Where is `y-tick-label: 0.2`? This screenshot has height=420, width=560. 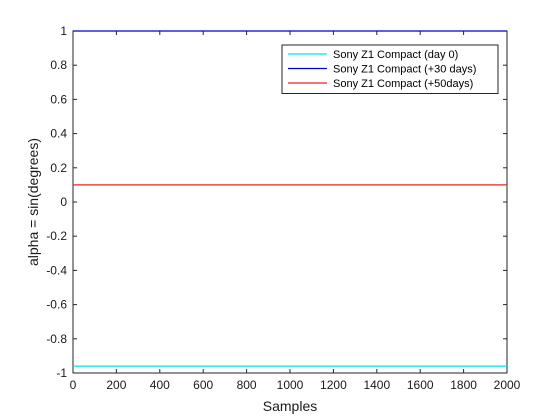
y-tick-label: 0.2 is located at coordinates (58, 168).